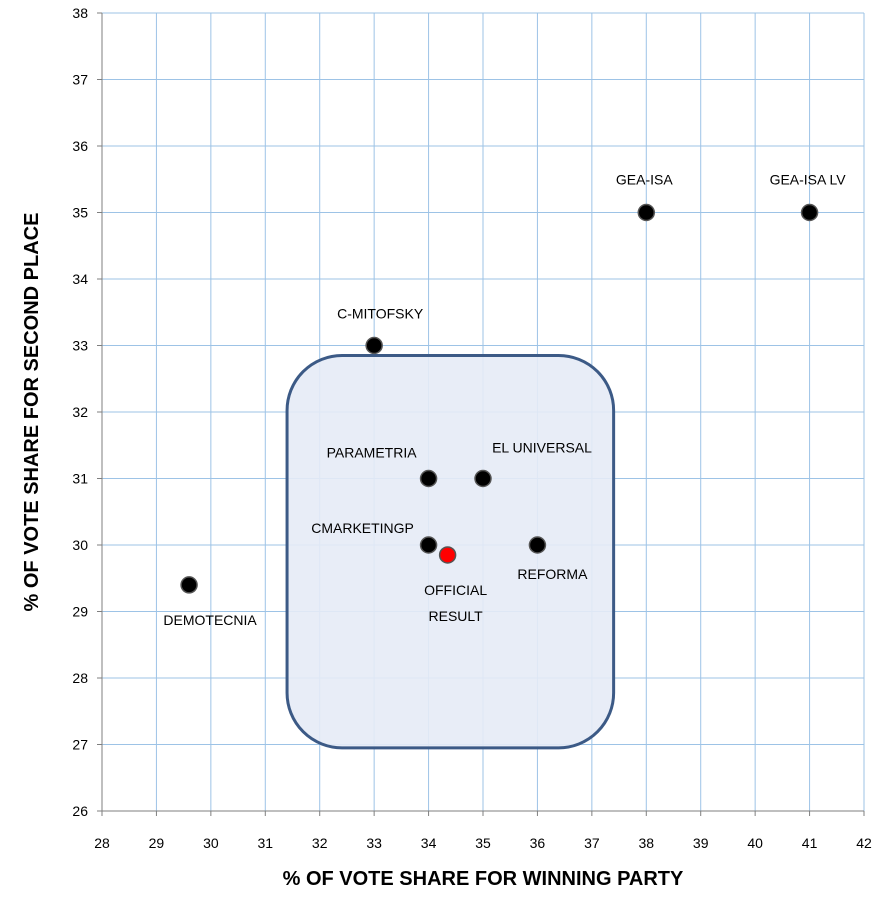  What do you see at coordinates (102, 843) in the screenshot?
I see `x-tick-label: 28` at bounding box center [102, 843].